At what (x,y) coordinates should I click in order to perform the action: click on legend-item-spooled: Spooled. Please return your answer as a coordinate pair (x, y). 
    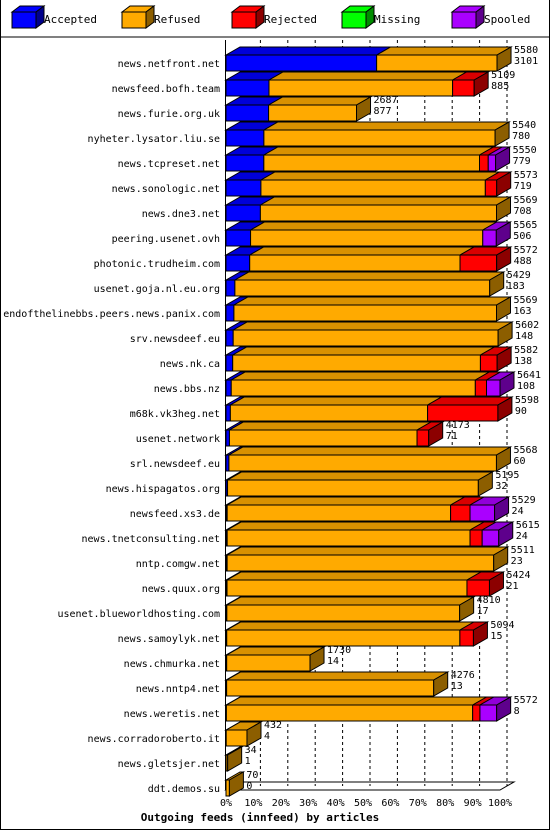
    Looking at the image, I should click on (490, 17).